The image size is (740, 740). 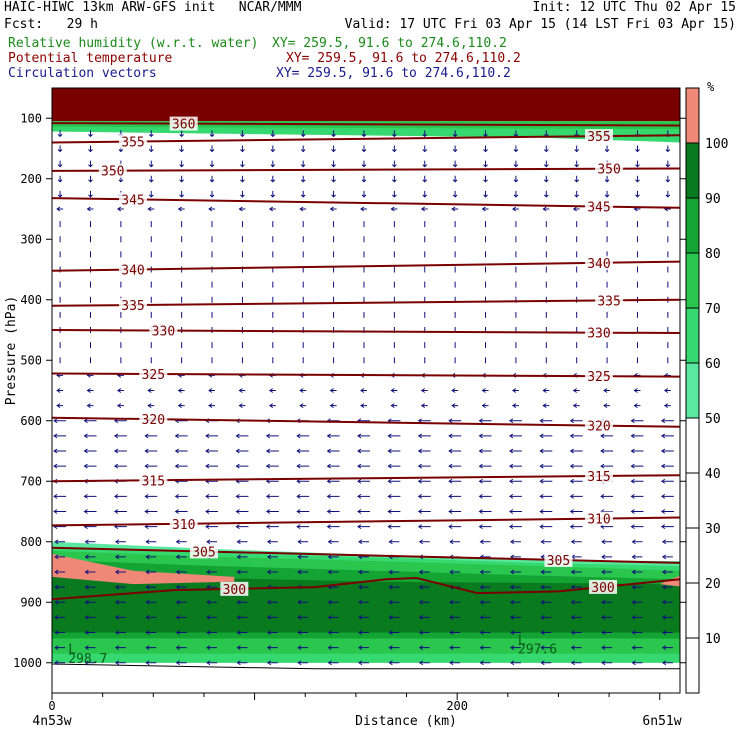 I want to click on contour-label: 310, so click(x=183, y=525).